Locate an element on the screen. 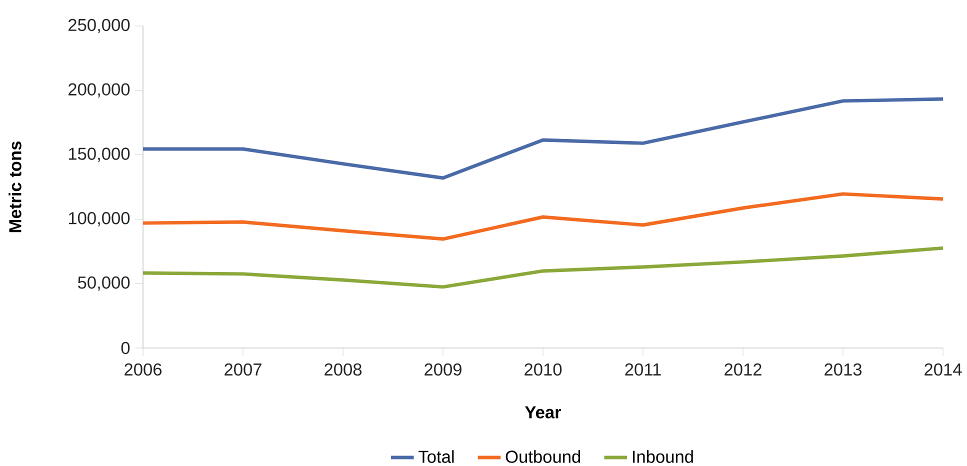  x-tick-label: 2007 is located at coordinates (243, 369).